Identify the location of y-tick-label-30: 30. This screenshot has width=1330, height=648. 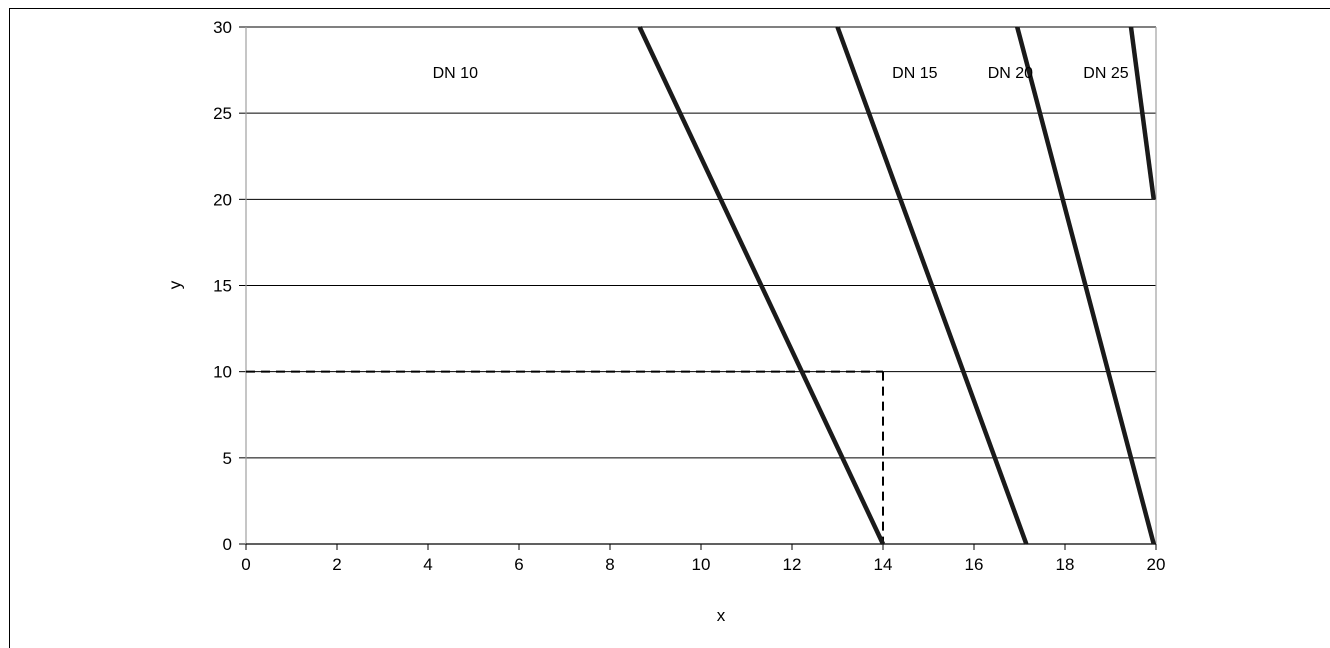
(222, 27).